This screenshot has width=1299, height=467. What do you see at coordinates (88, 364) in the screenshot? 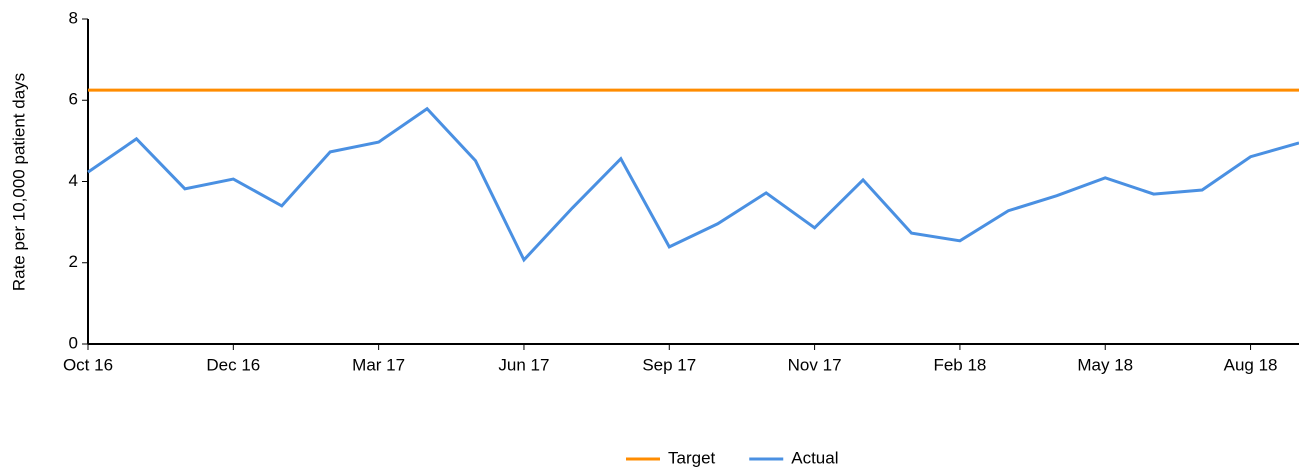
I see `x-tick-label: Oct 16` at bounding box center [88, 364].